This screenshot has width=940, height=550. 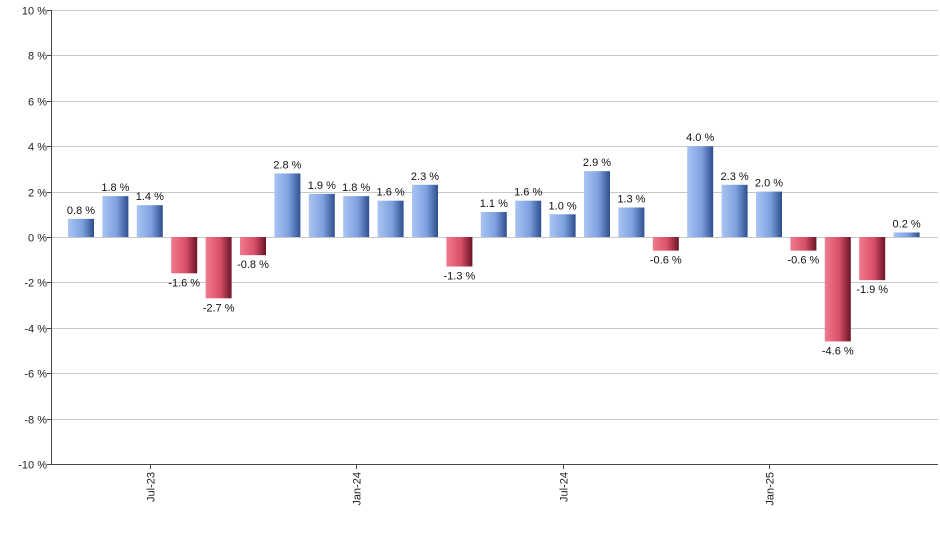 What do you see at coordinates (152, 487) in the screenshot?
I see `x-tick-label: Jul-23` at bounding box center [152, 487].